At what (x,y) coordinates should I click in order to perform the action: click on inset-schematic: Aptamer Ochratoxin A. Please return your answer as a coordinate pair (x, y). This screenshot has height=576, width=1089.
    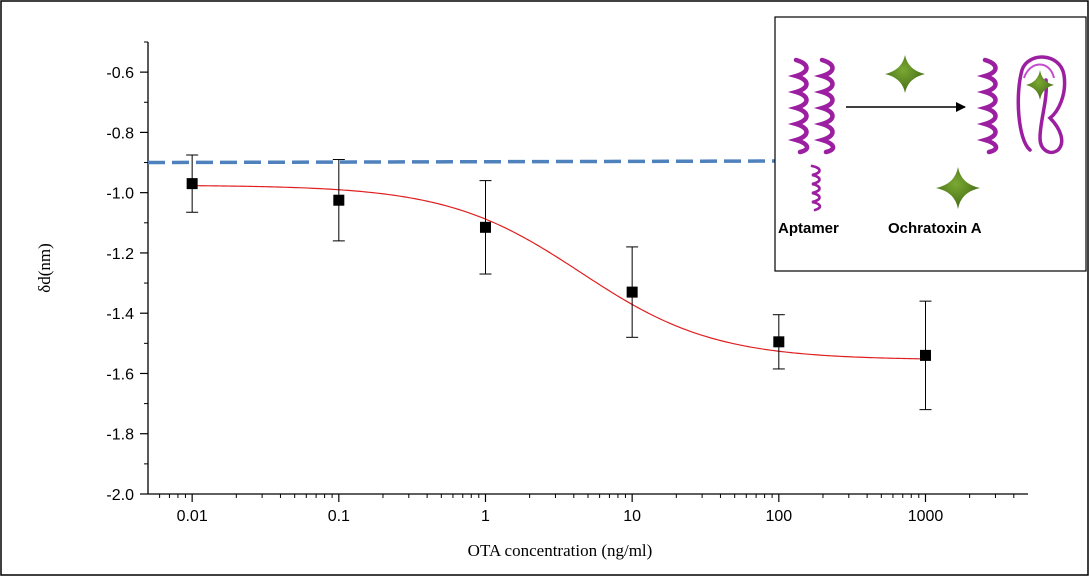
    Looking at the image, I should click on (930, 144).